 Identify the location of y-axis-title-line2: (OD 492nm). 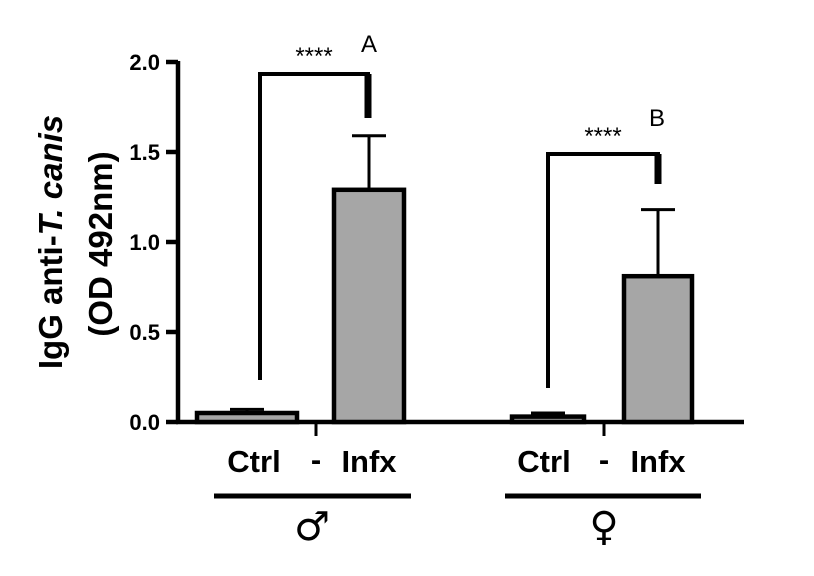
(100, 243).